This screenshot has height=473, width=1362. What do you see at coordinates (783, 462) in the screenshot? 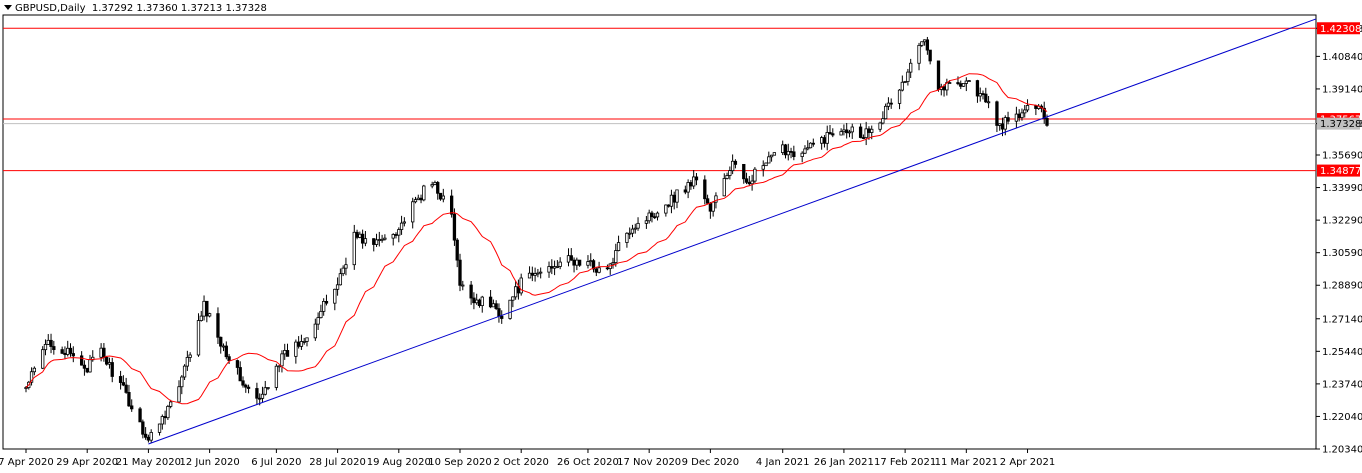
I see `x-tick-label: 4 Jan 2021` at bounding box center [783, 462].